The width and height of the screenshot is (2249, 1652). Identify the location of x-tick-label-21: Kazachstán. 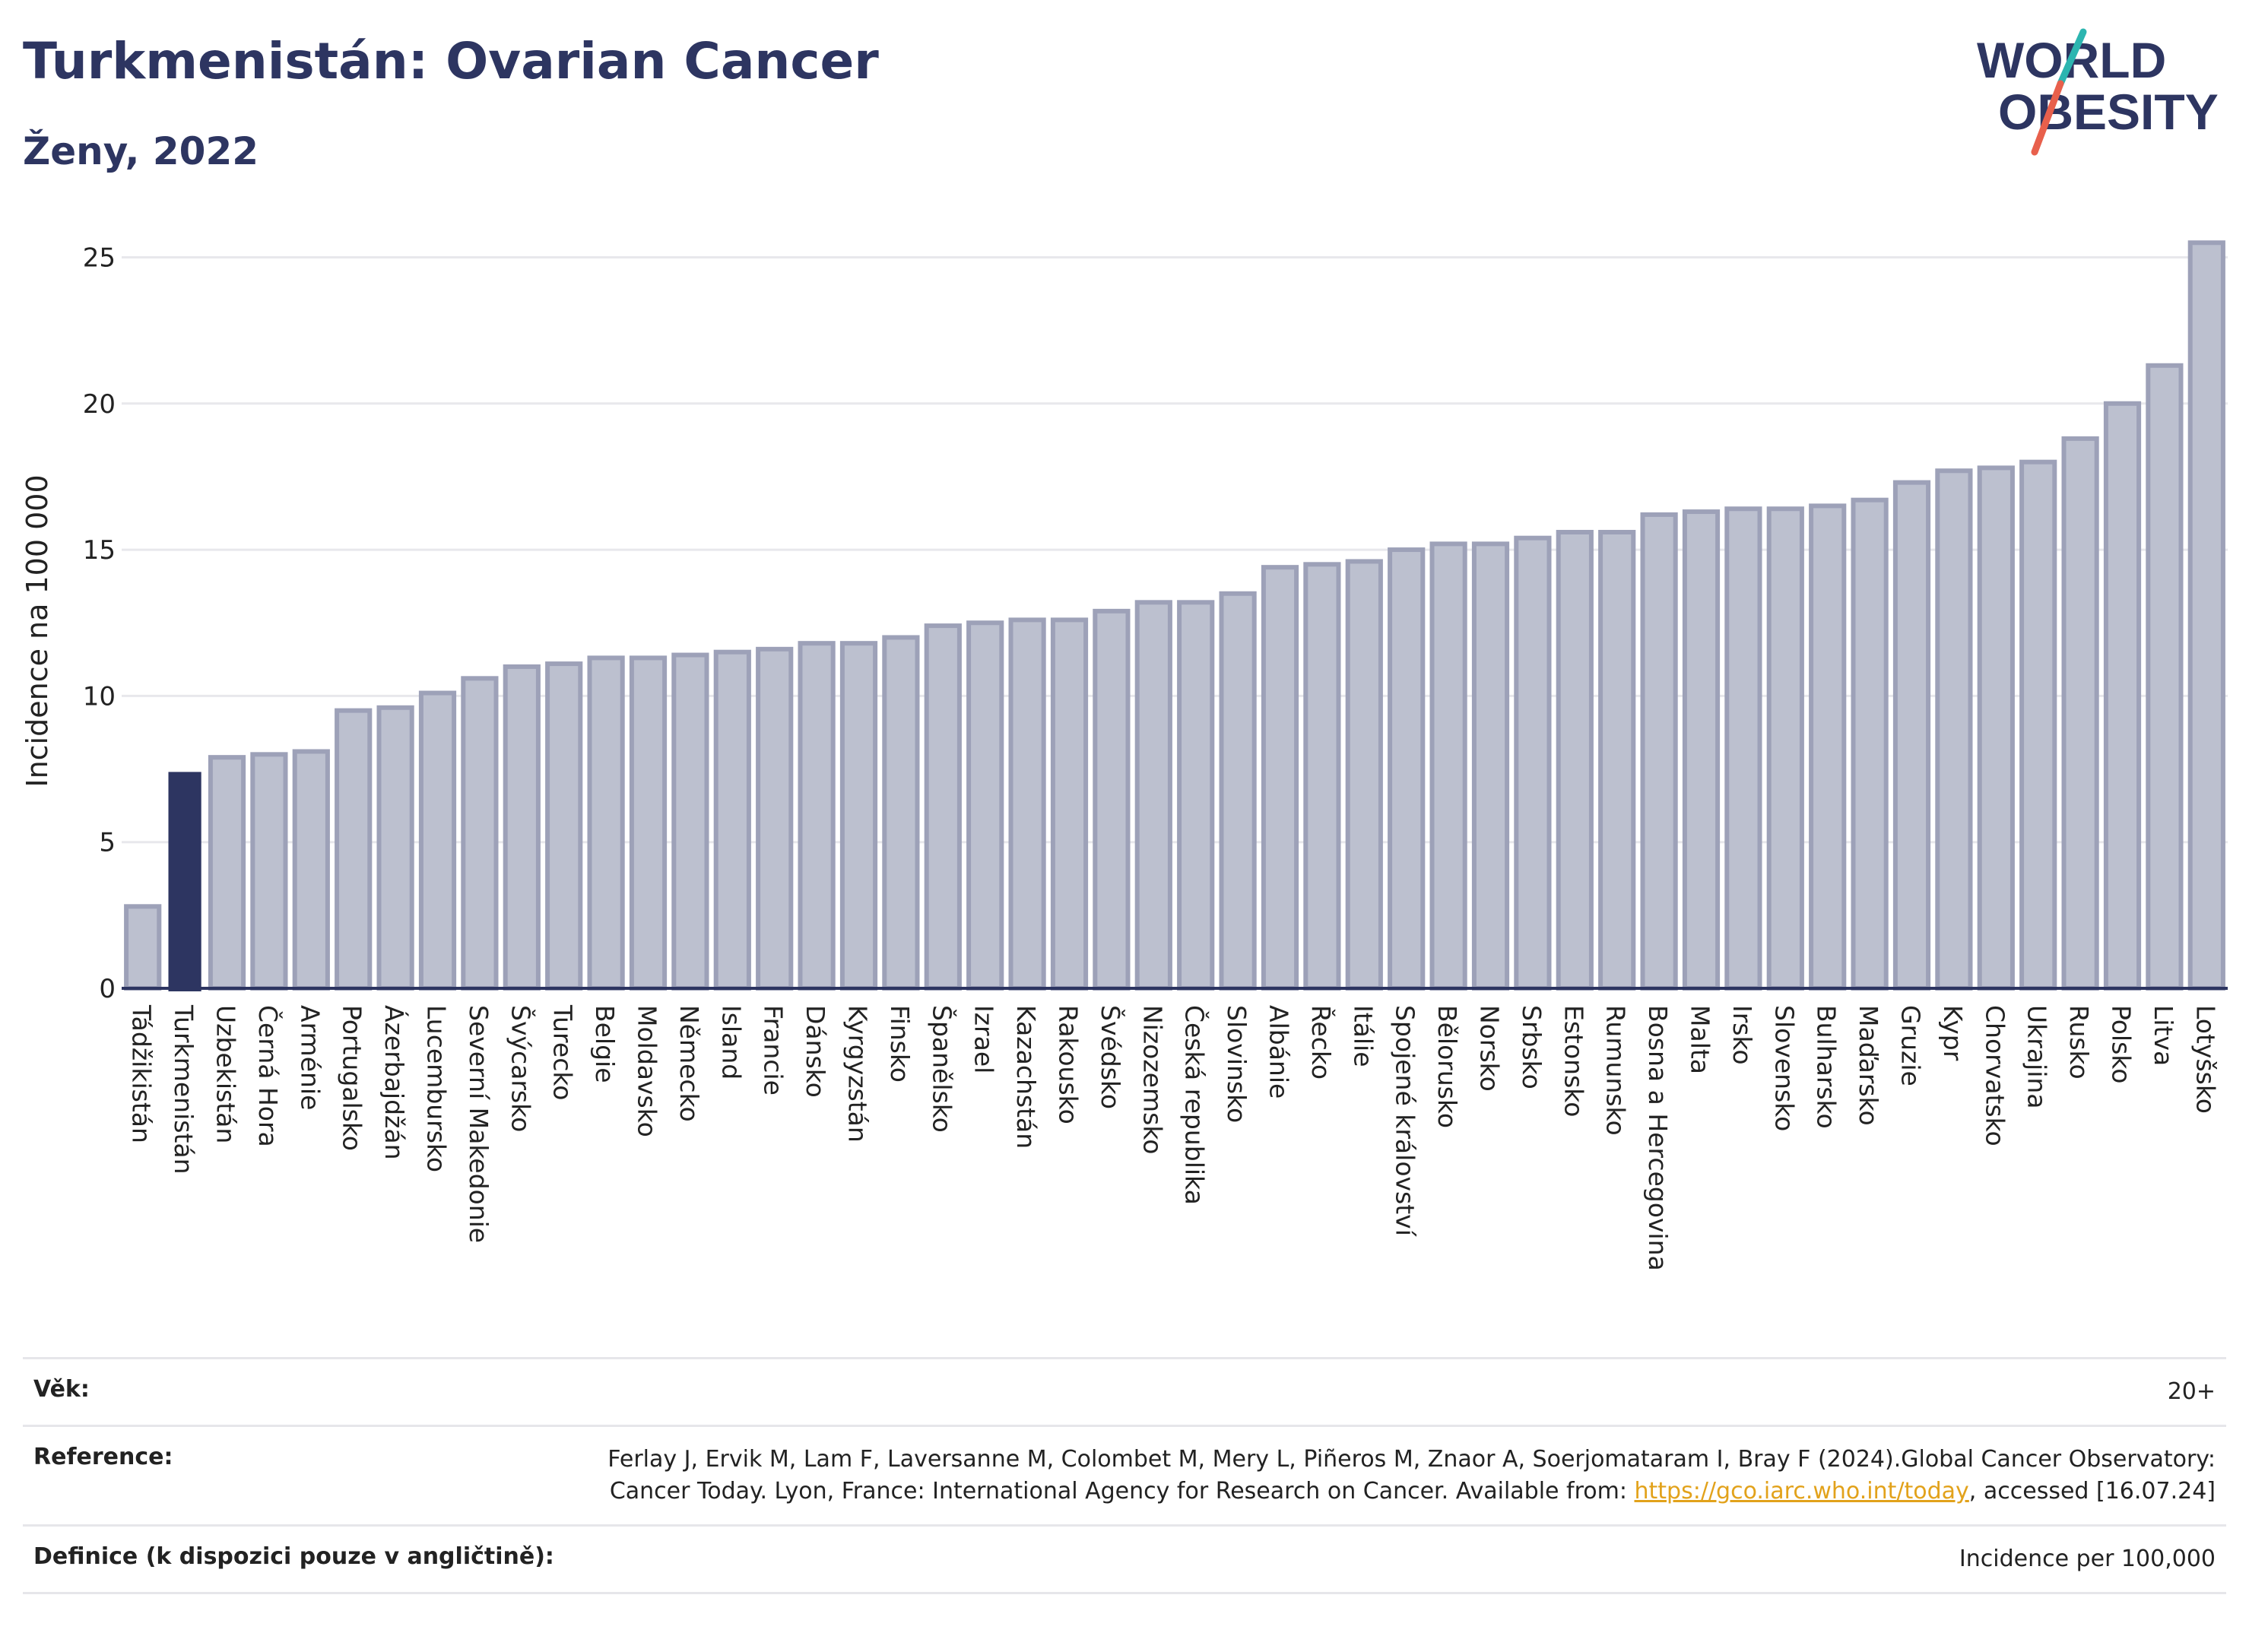
(1026, 1077).